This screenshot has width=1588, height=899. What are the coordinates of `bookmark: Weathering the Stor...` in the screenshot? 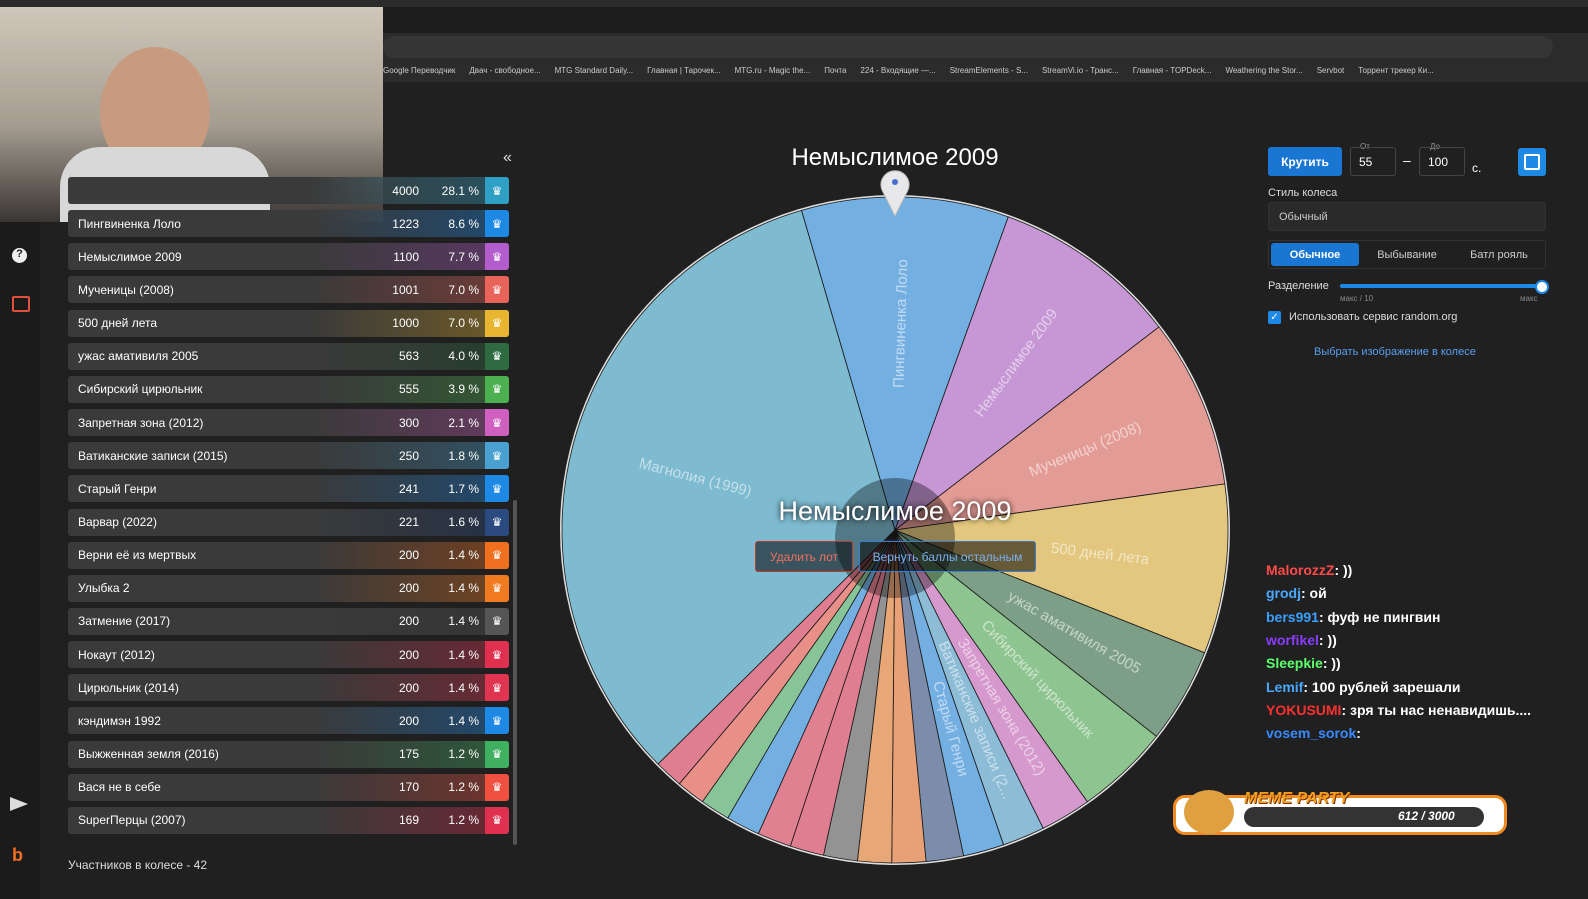 It's located at (1264, 70).